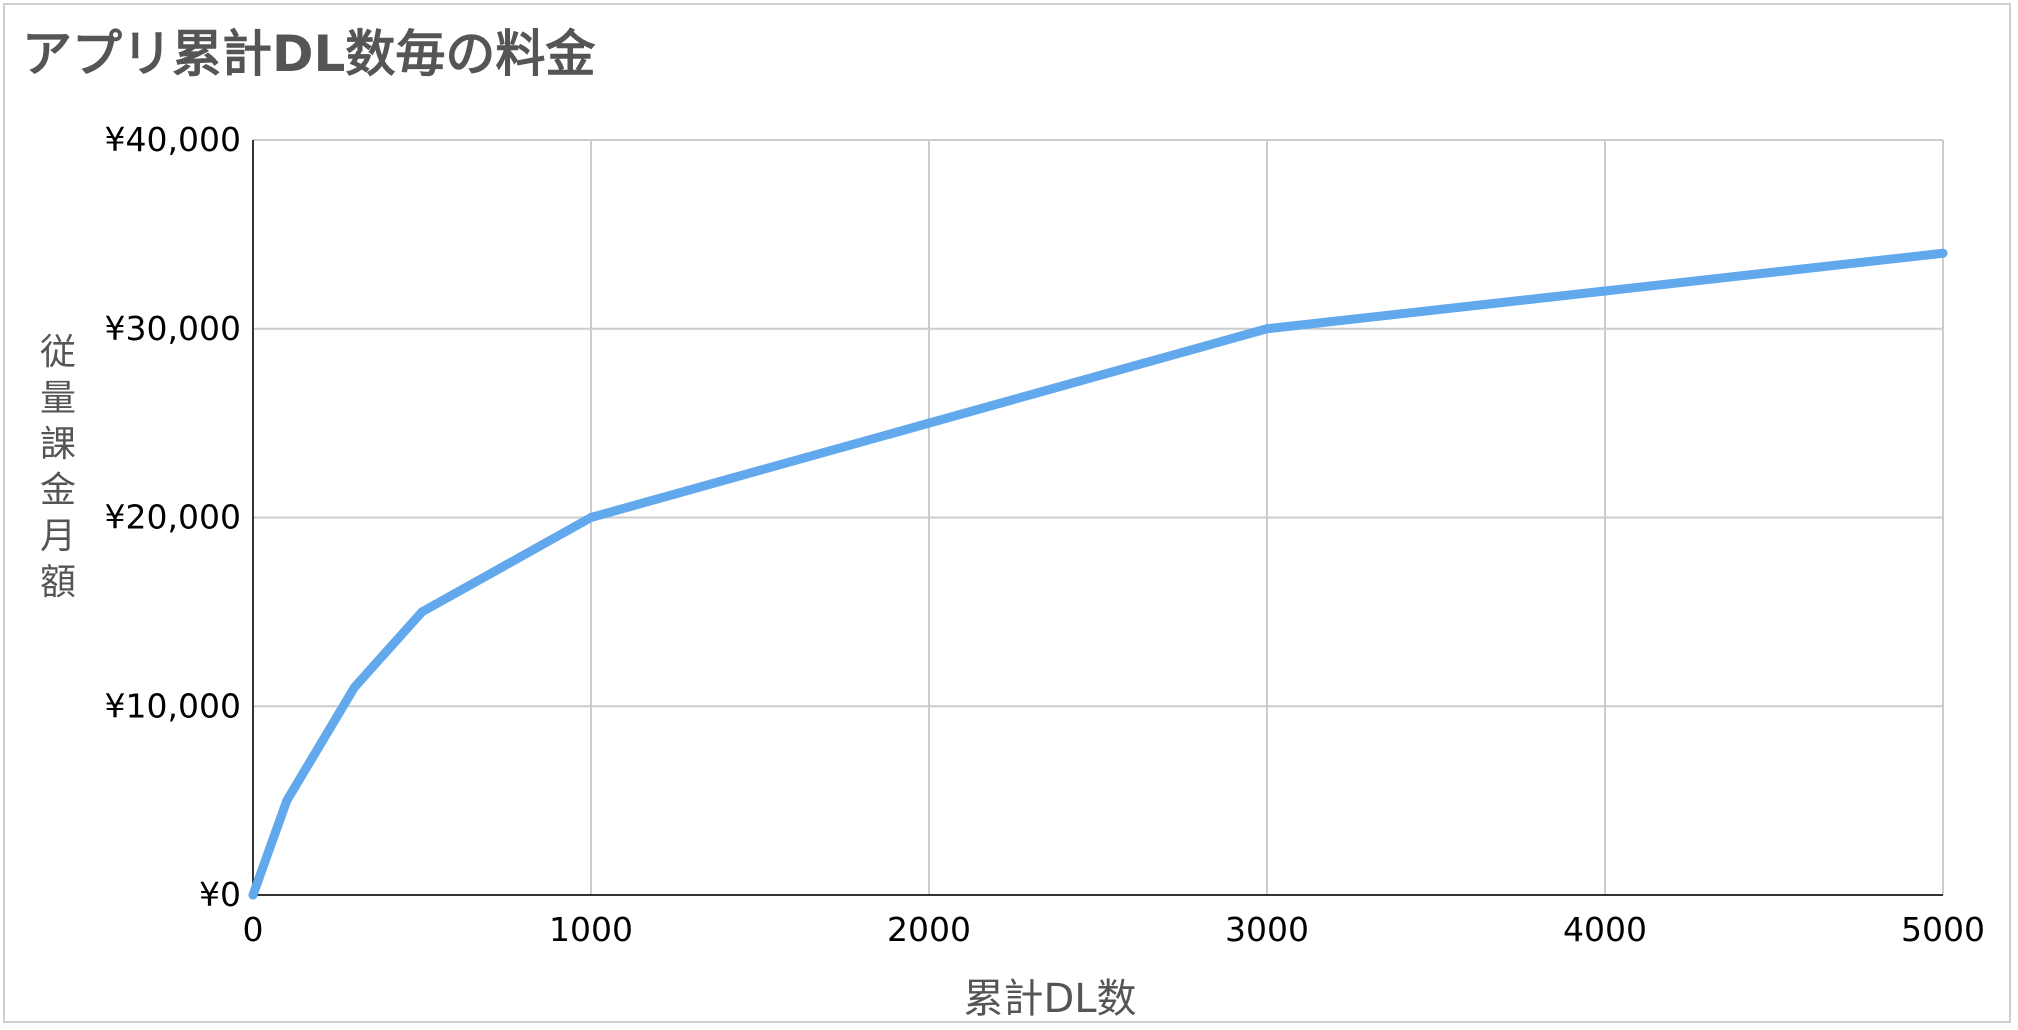  I want to click on x-tick-label: 4000, so click(1605, 929).